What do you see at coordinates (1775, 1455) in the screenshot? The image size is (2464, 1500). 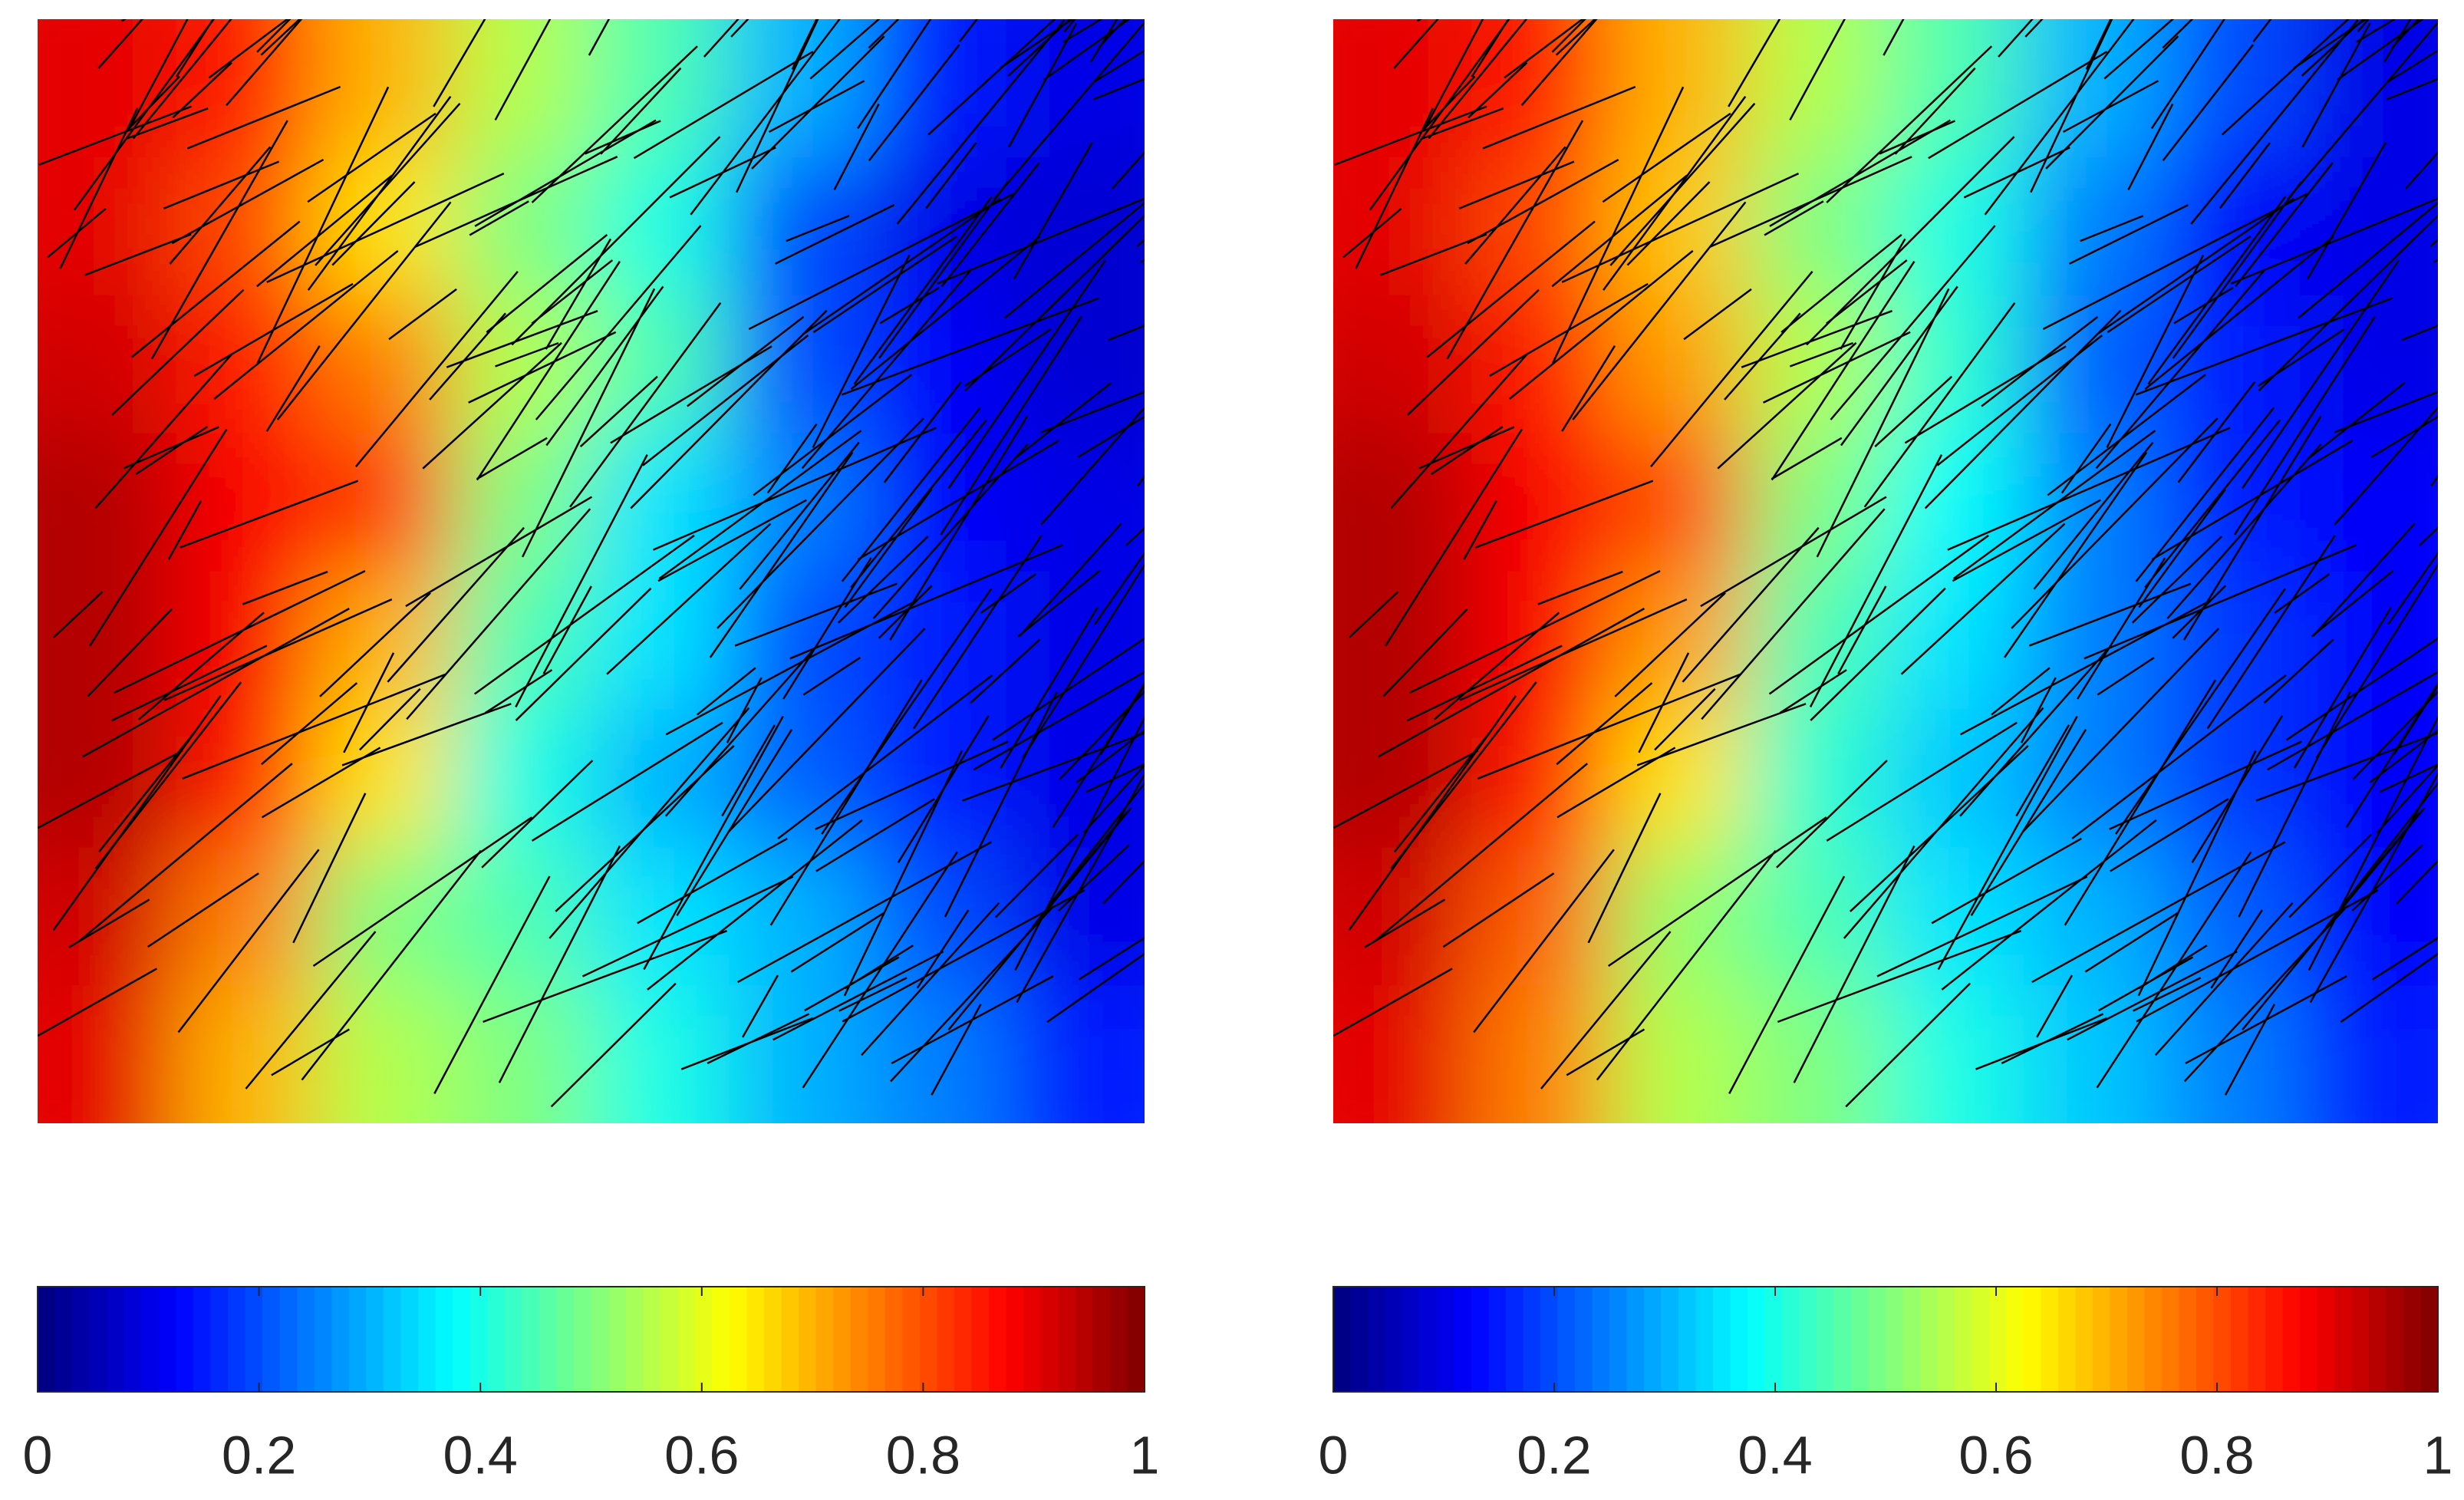 I see `colorbar-tick-label: 0.4` at bounding box center [1775, 1455].